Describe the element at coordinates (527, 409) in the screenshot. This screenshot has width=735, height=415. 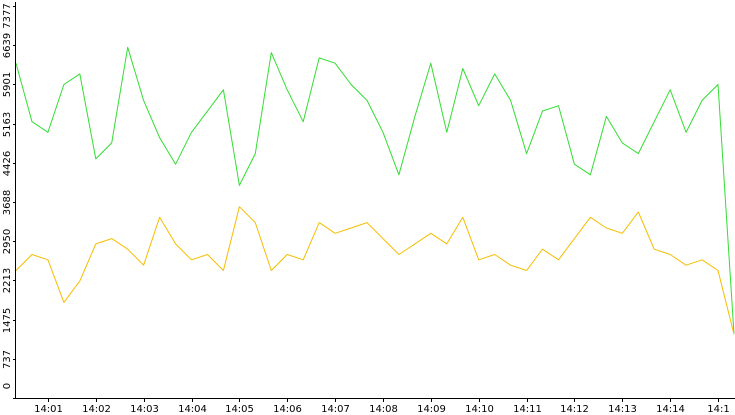
I see `x-tick-label: 14:11` at that location.